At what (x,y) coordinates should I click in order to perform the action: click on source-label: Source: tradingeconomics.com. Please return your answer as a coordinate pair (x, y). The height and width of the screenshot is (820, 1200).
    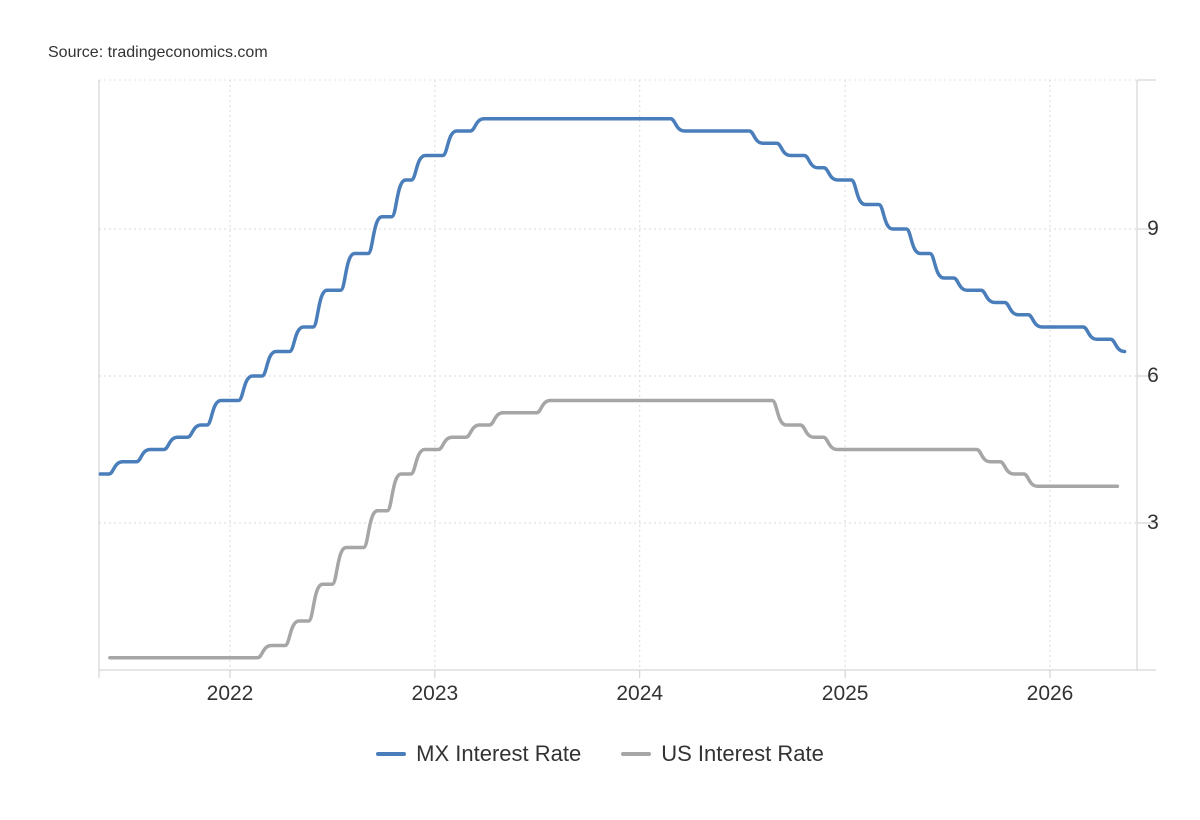
    Looking at the image, I should click on (158, 52).